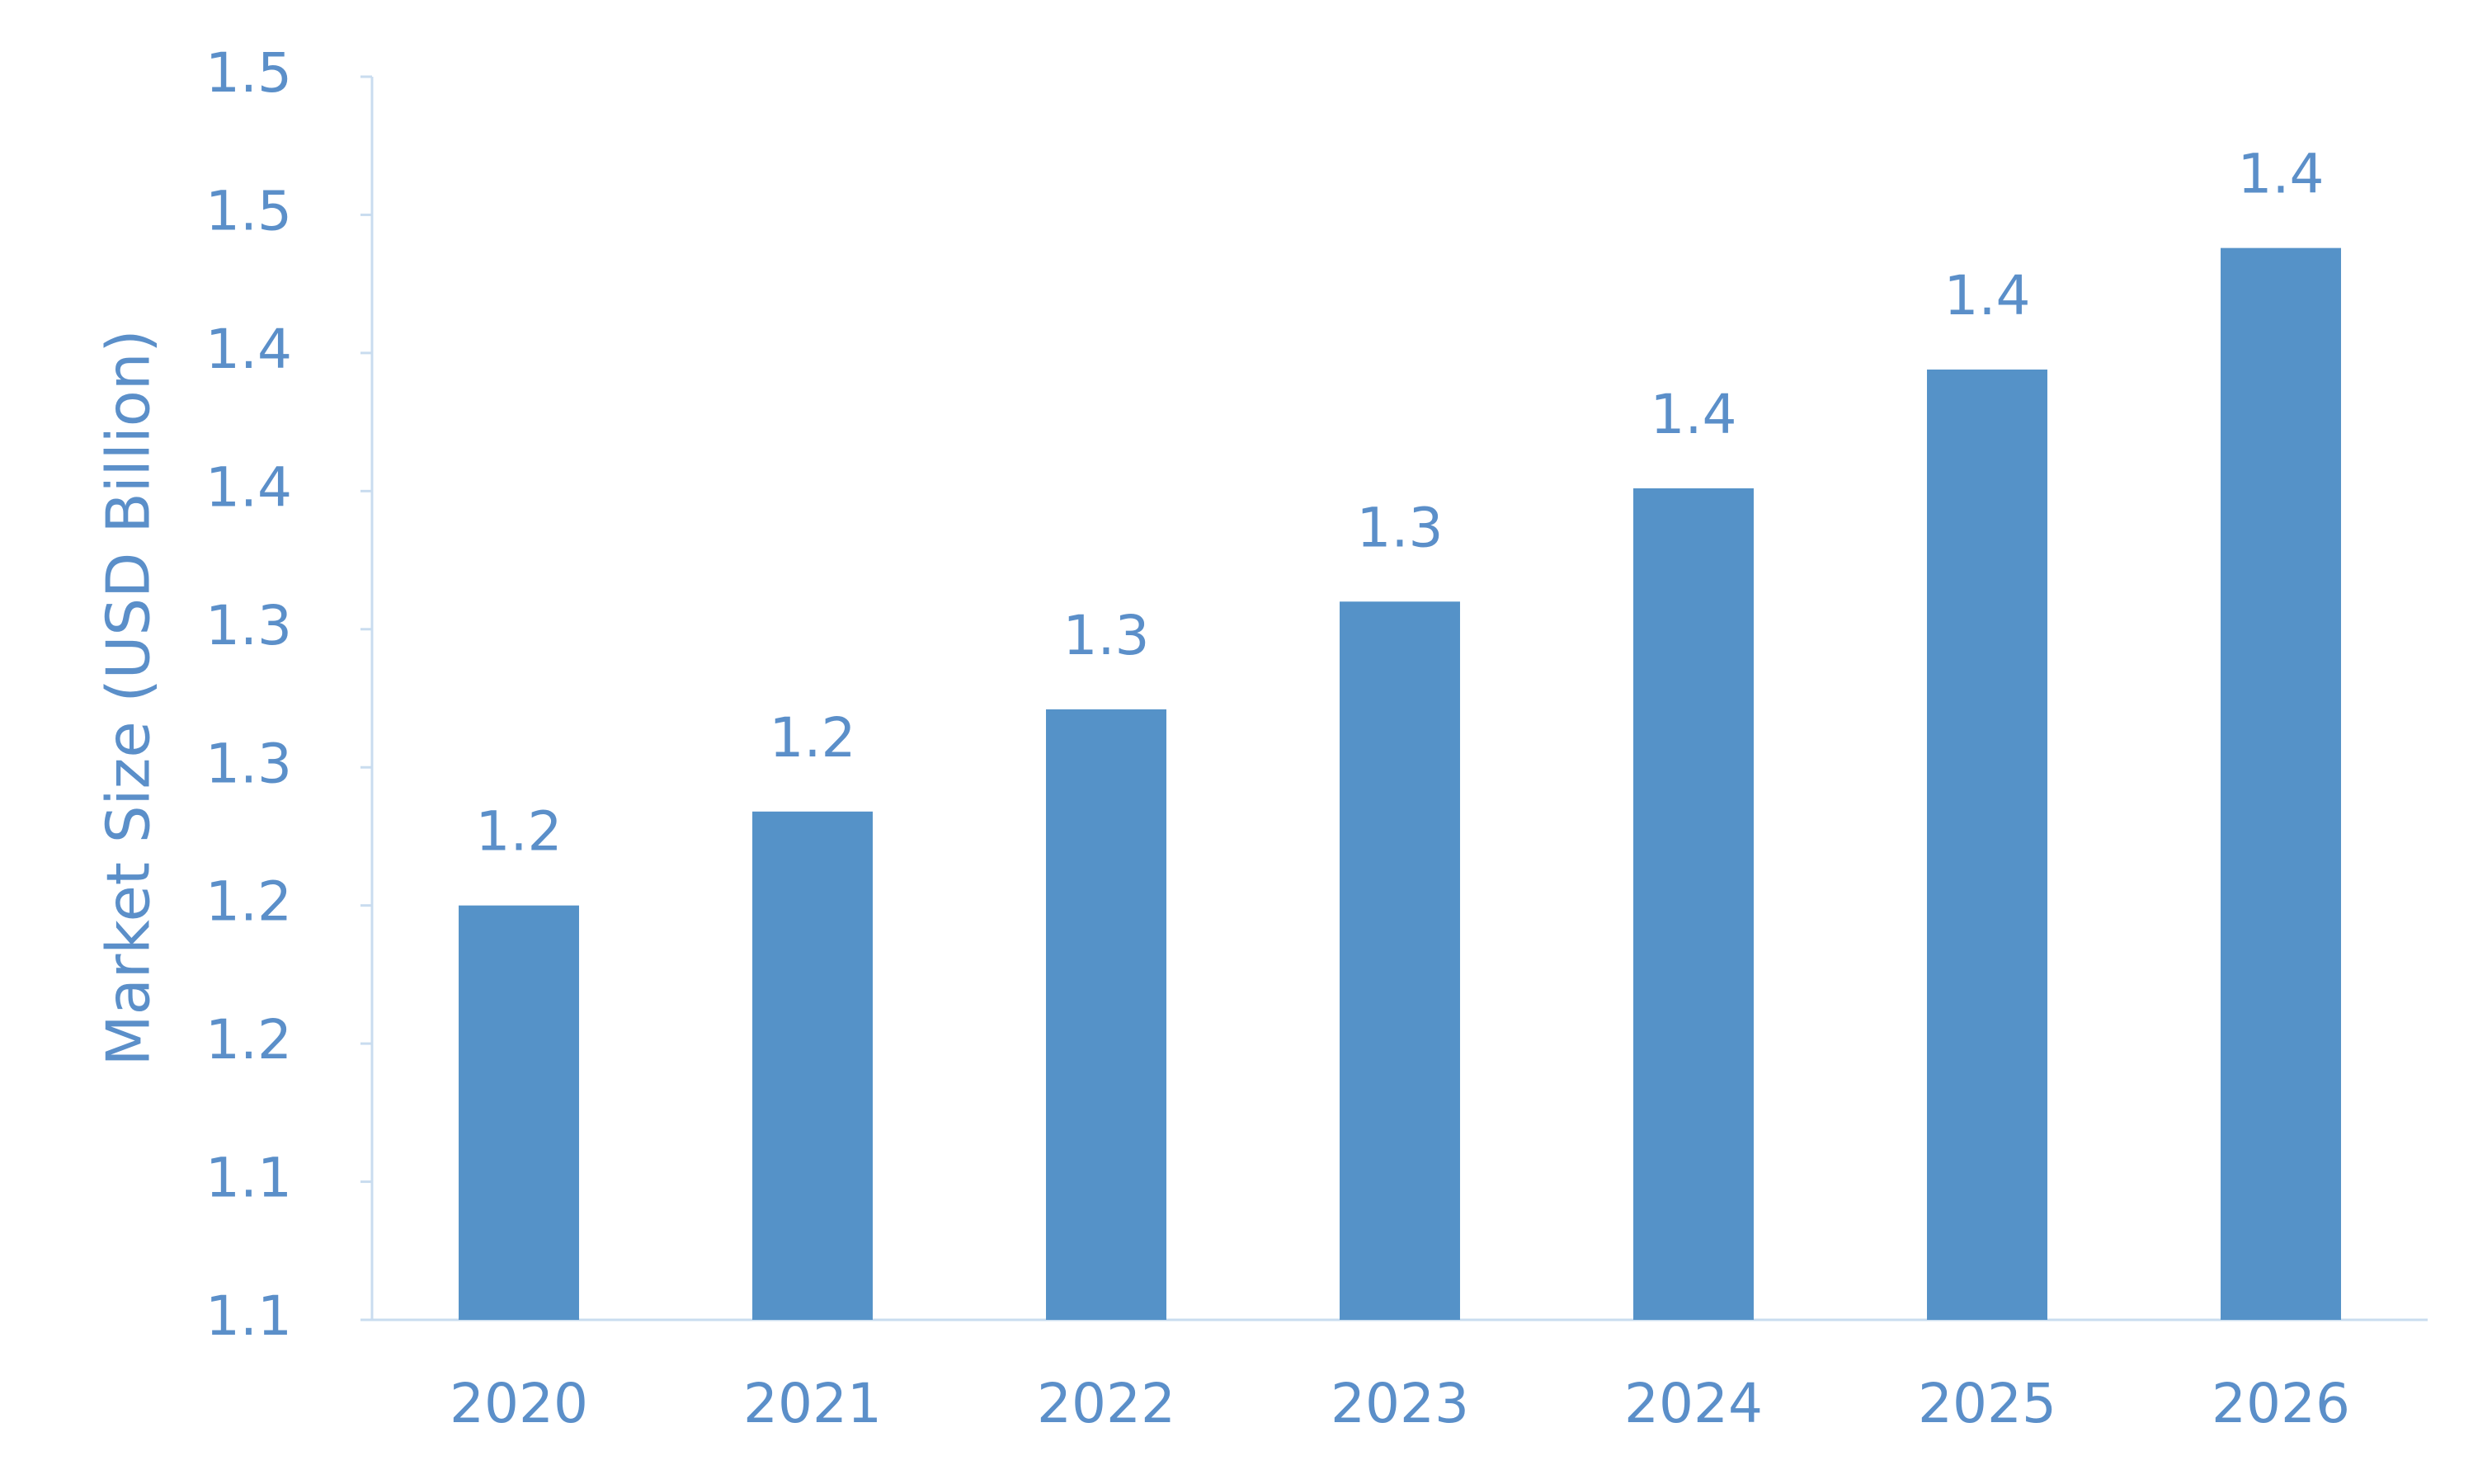  What do you see at coordinates (1106, 1403) in the screenshot?
I see `x-tick-label: 2022` at bounding box center [1106, 1403].